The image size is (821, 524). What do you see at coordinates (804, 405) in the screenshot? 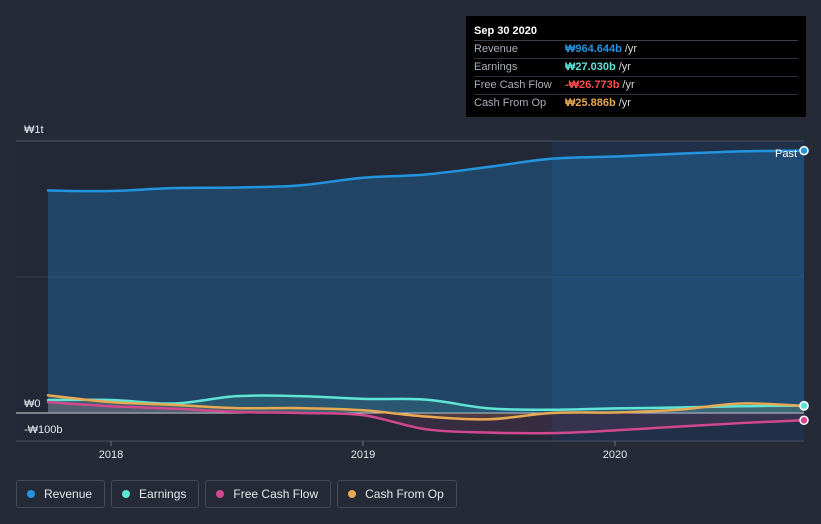
I see `endpoint-earnings` at bounding box center [804, 405].